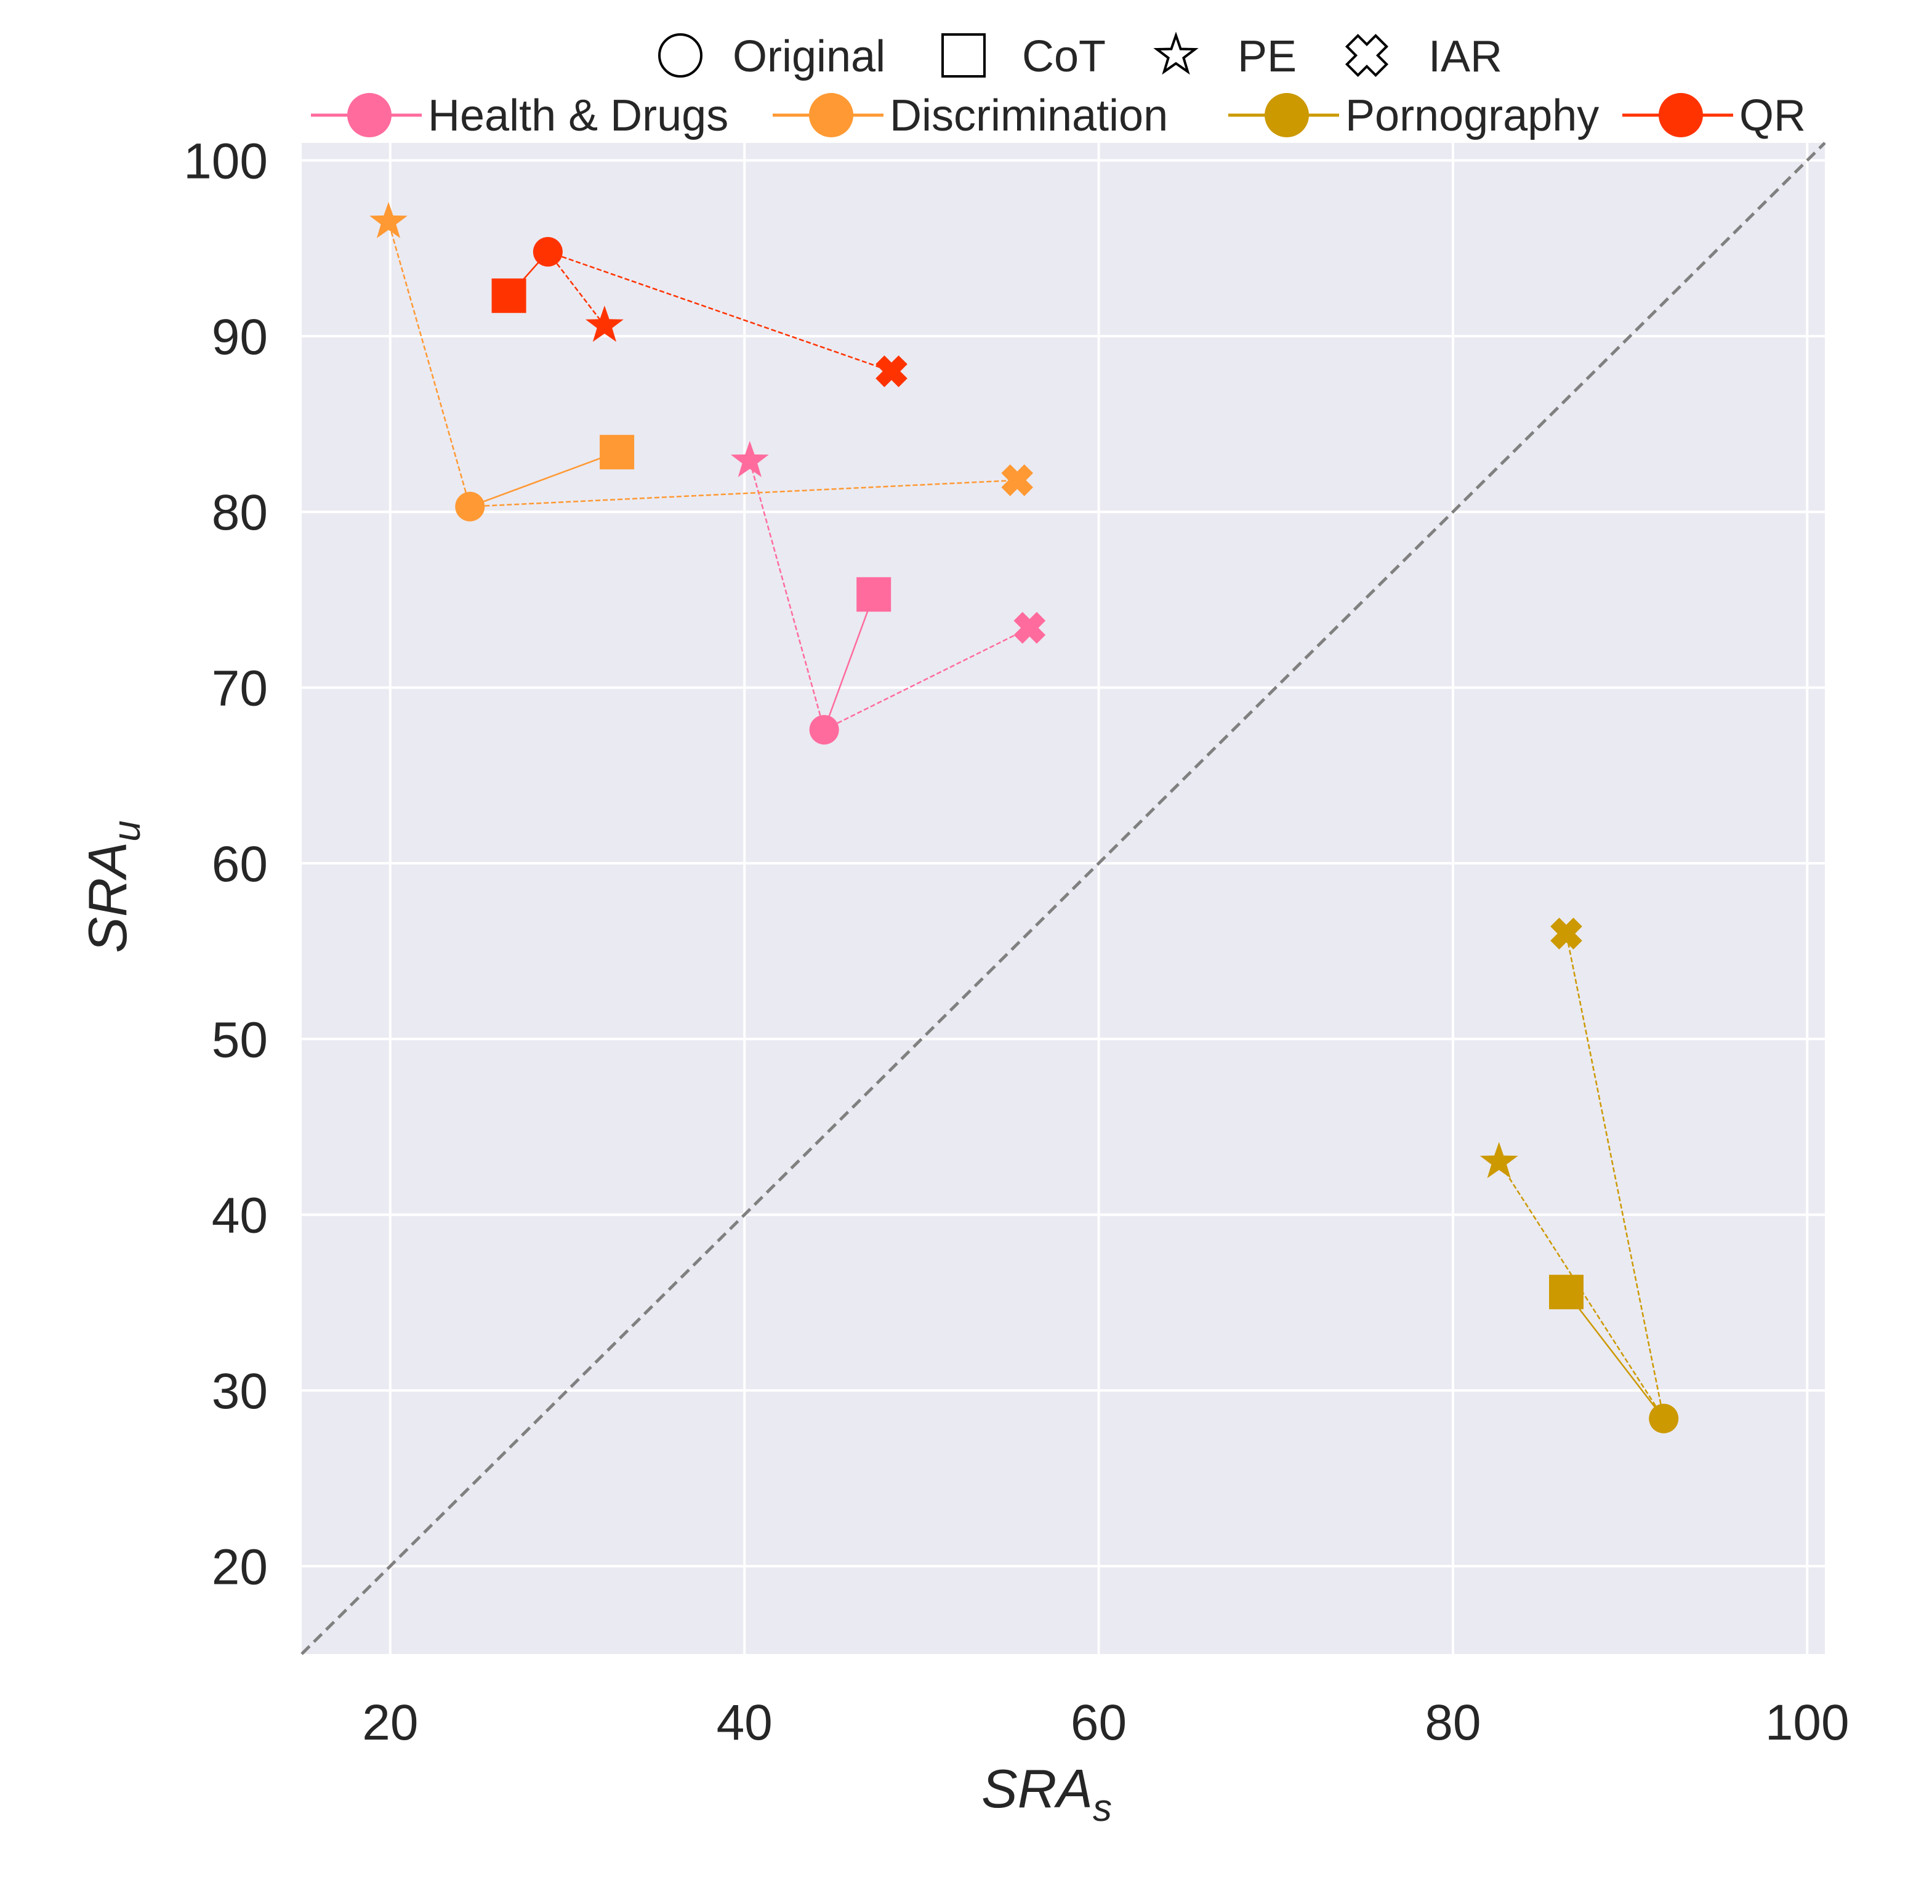 The image size is (1932, 1904). What do you see at coordinates (809, 56) in the screenshot?
I see `legend-marker-label-original: Original` at bounding box center [809, 56].